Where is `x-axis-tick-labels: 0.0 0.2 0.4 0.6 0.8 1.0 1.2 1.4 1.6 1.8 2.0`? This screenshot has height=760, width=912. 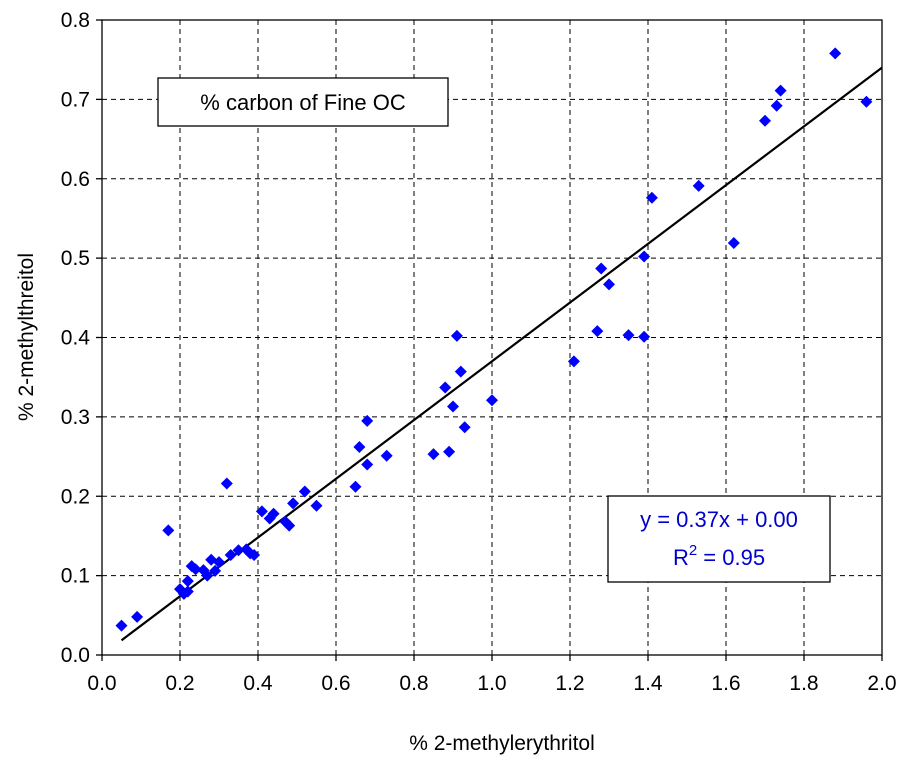
x-axis-tick-labels: 0.0 0.2 0.4 0.6 0.8 1.0 1.2 1.4 1.6 1.8 2.0 is located at coordinates (491, 683).